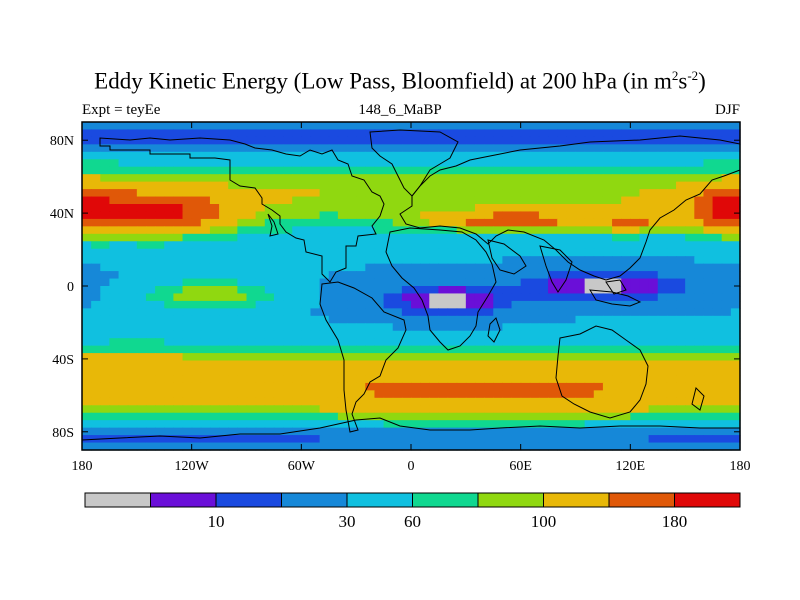  Describe the element at coordinates (740, 466) in the screenshot. I see `x-tick-label: 180` at that location.